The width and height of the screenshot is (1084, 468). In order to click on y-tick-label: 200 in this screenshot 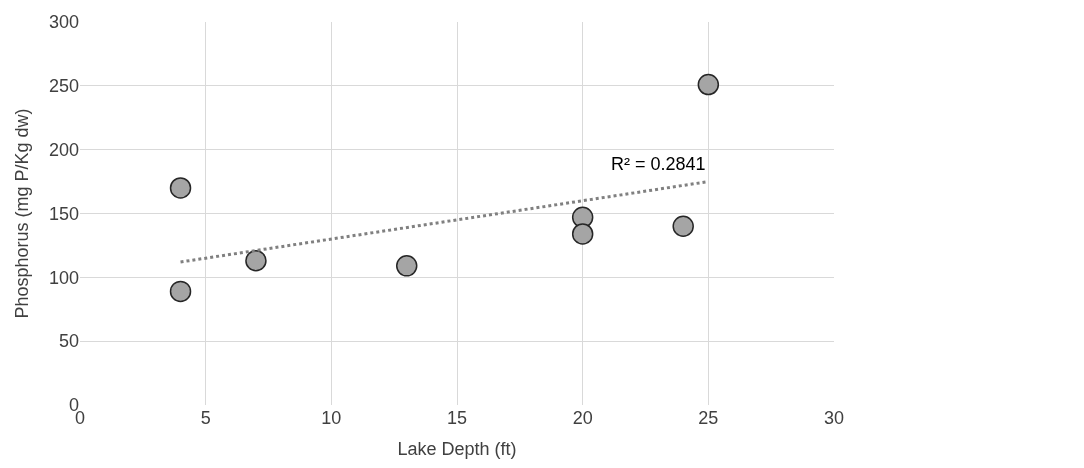, I will do `click(63, 149)`.